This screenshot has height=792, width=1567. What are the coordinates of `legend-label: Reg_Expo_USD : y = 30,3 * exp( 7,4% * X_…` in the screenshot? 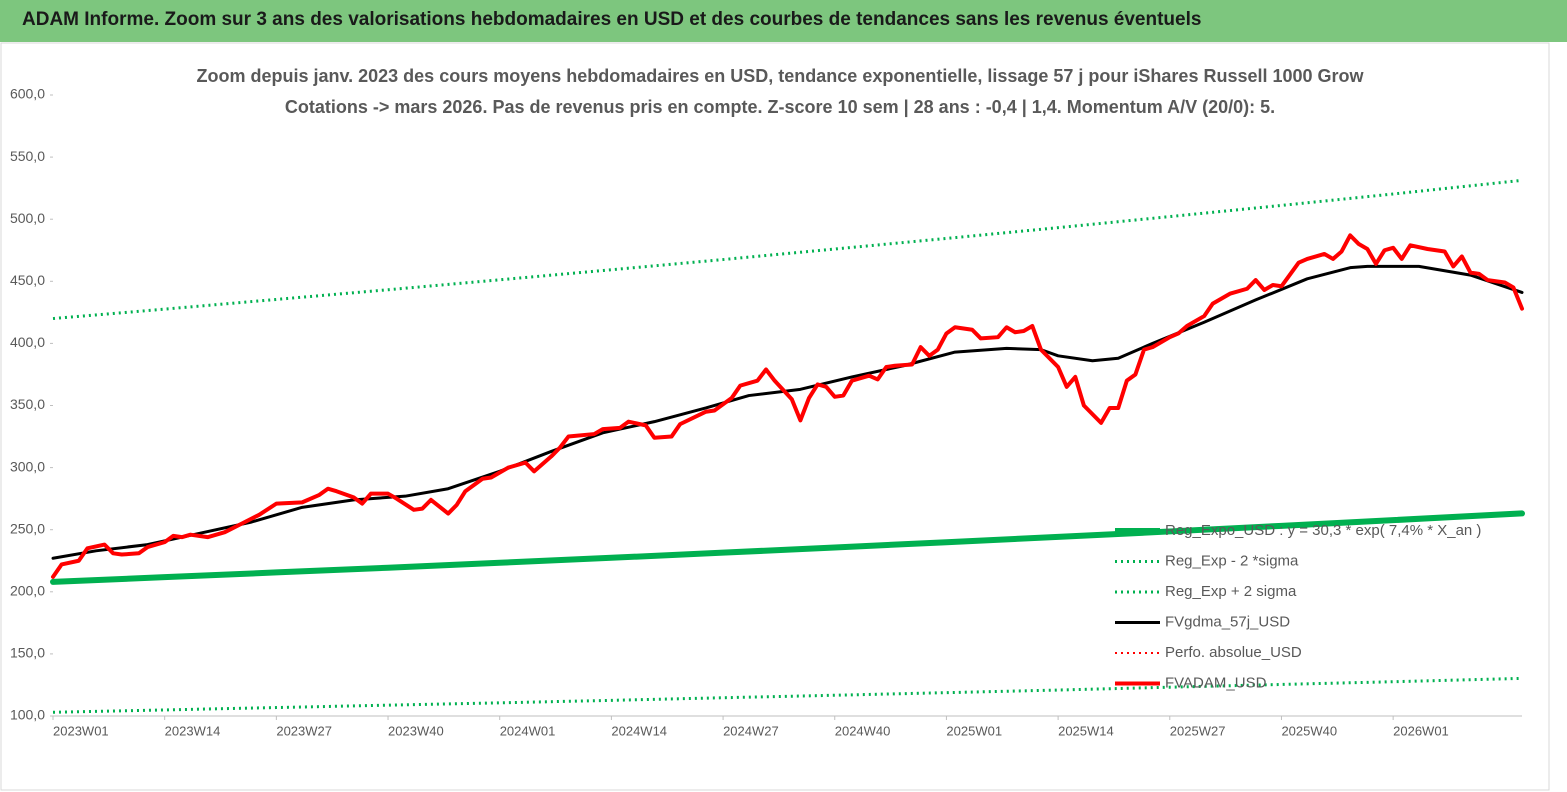 It's located at (1323, 530).